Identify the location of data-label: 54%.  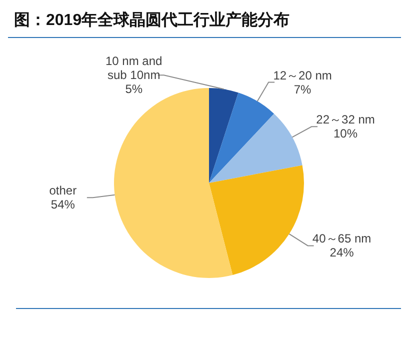
(63, 205).